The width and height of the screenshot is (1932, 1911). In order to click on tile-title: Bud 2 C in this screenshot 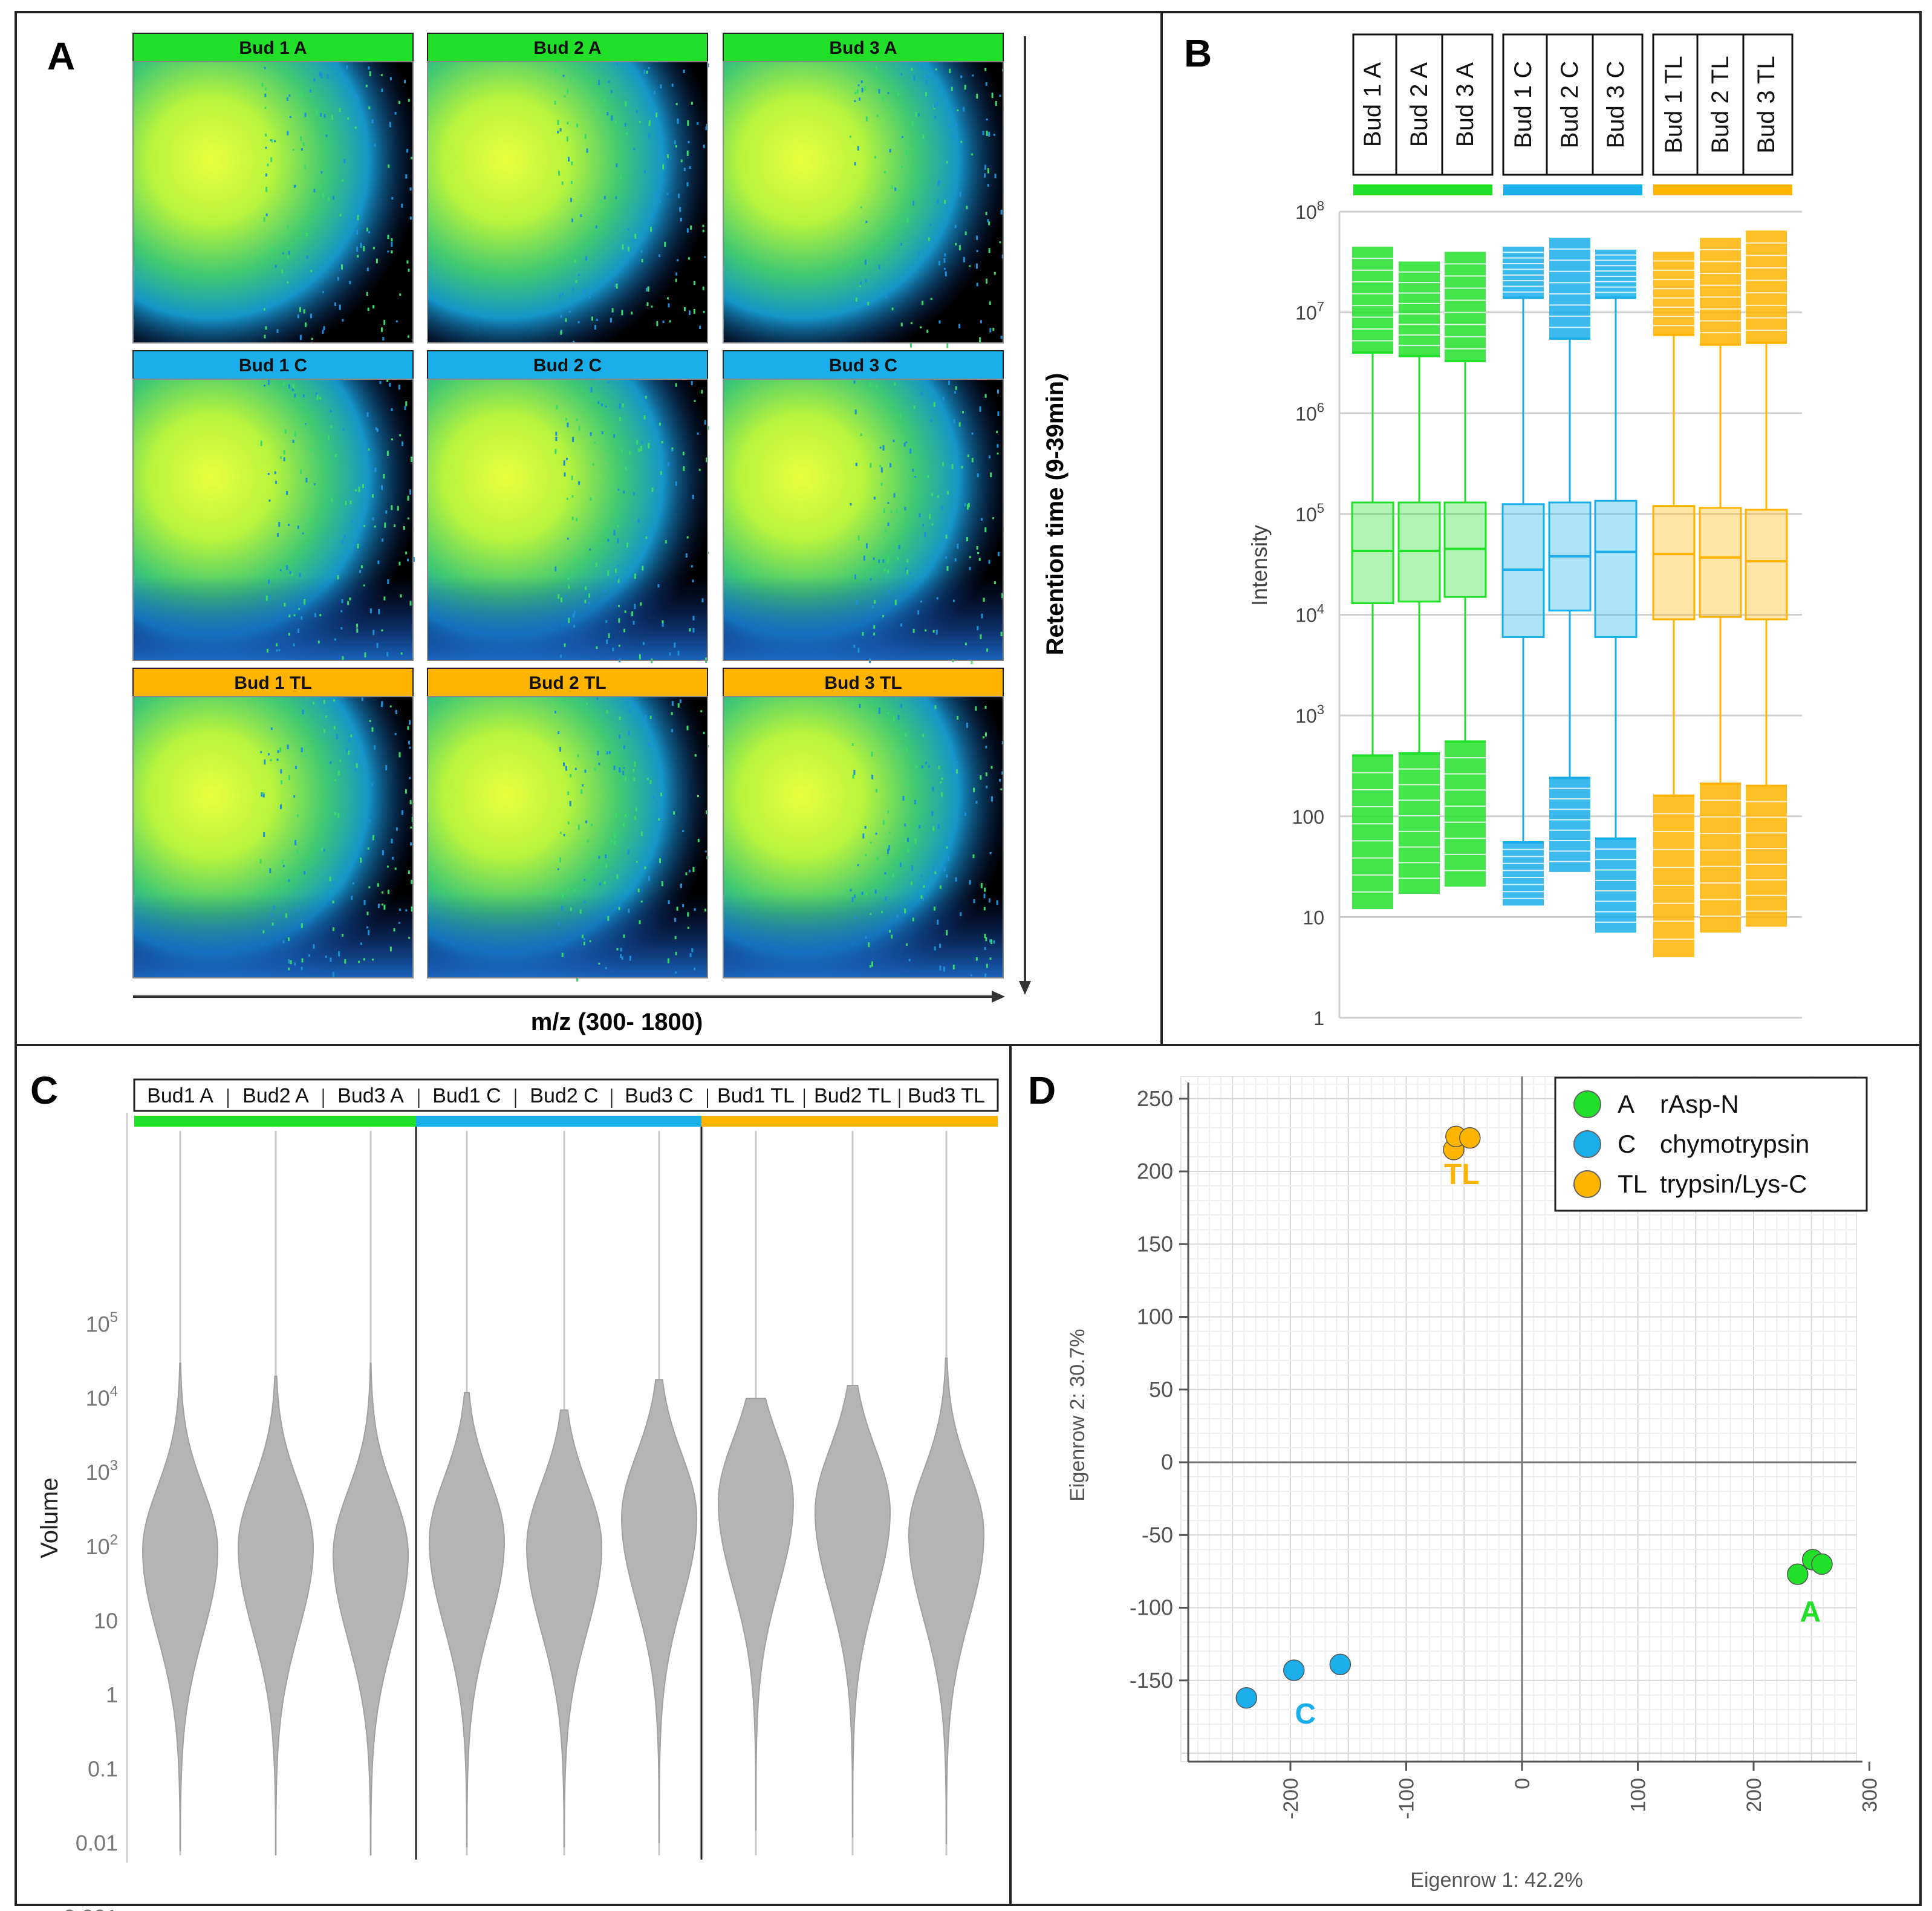, I will do `click(568, 366)`.